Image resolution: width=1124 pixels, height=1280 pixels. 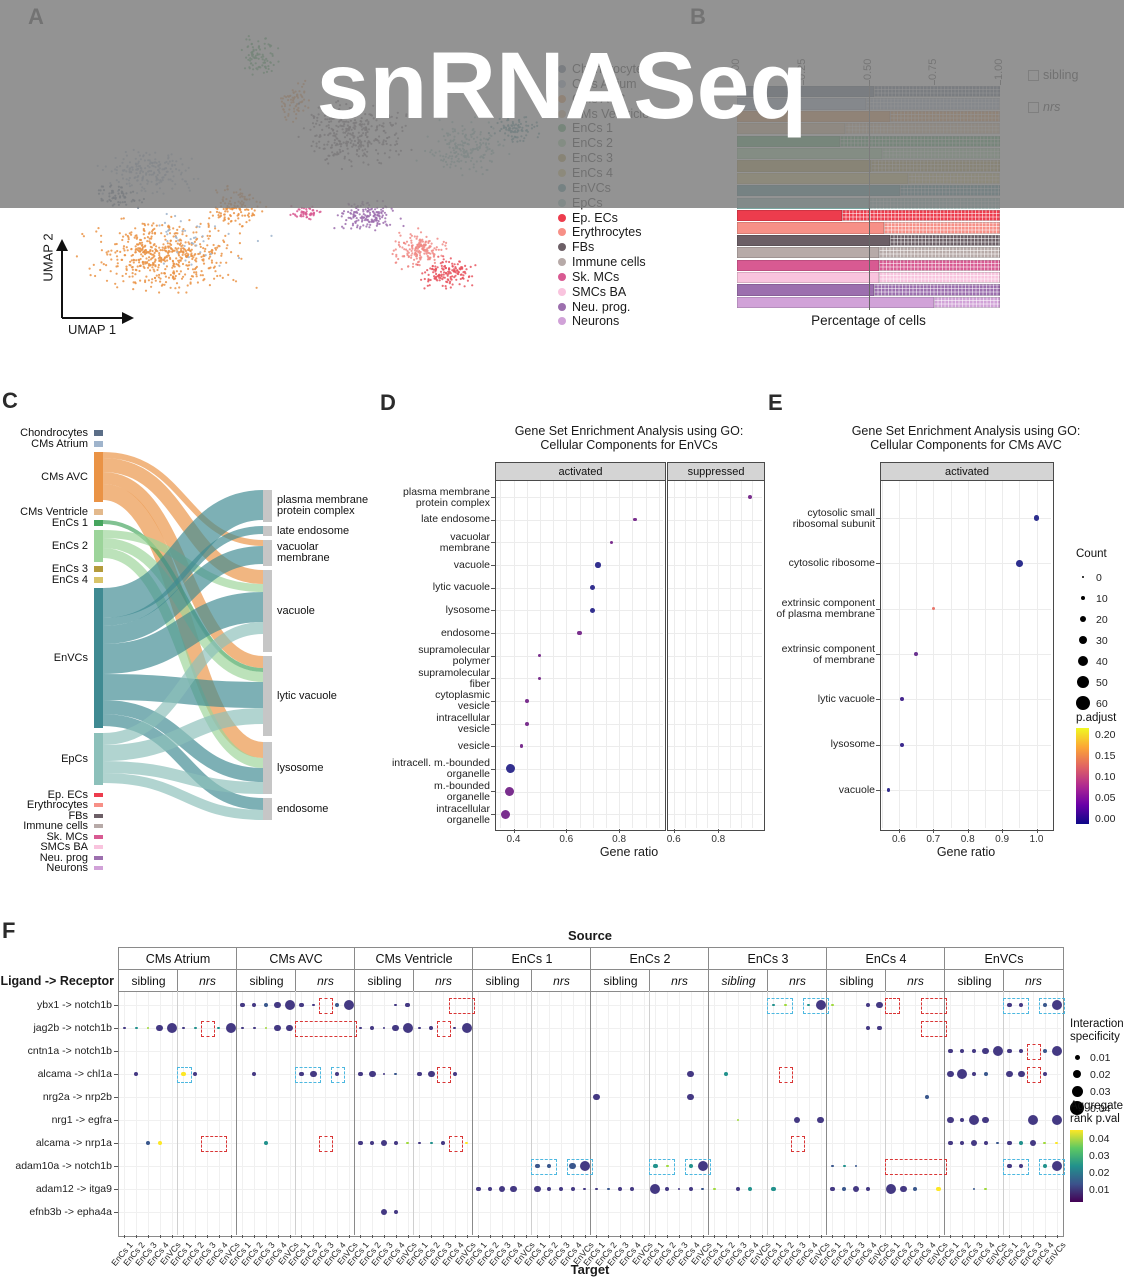 What do you see at coordinates (1083, 619) in the screenshot?
I see `count-legend-dot` at bounding box center [1083, 619].